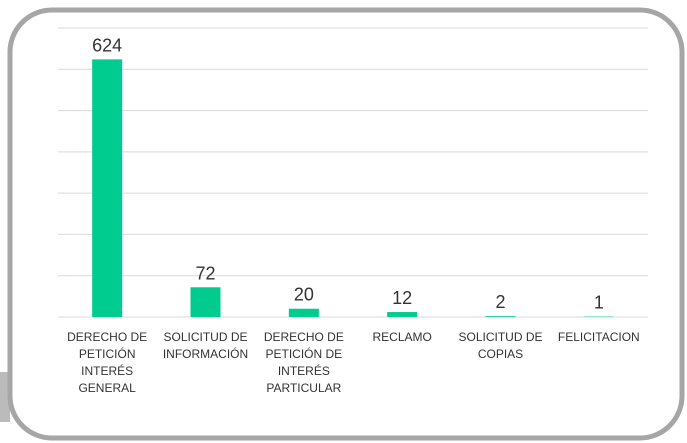  Describe the element at coordinates (304, 295) in the screenshot. I see `value-label: 20` at that location.